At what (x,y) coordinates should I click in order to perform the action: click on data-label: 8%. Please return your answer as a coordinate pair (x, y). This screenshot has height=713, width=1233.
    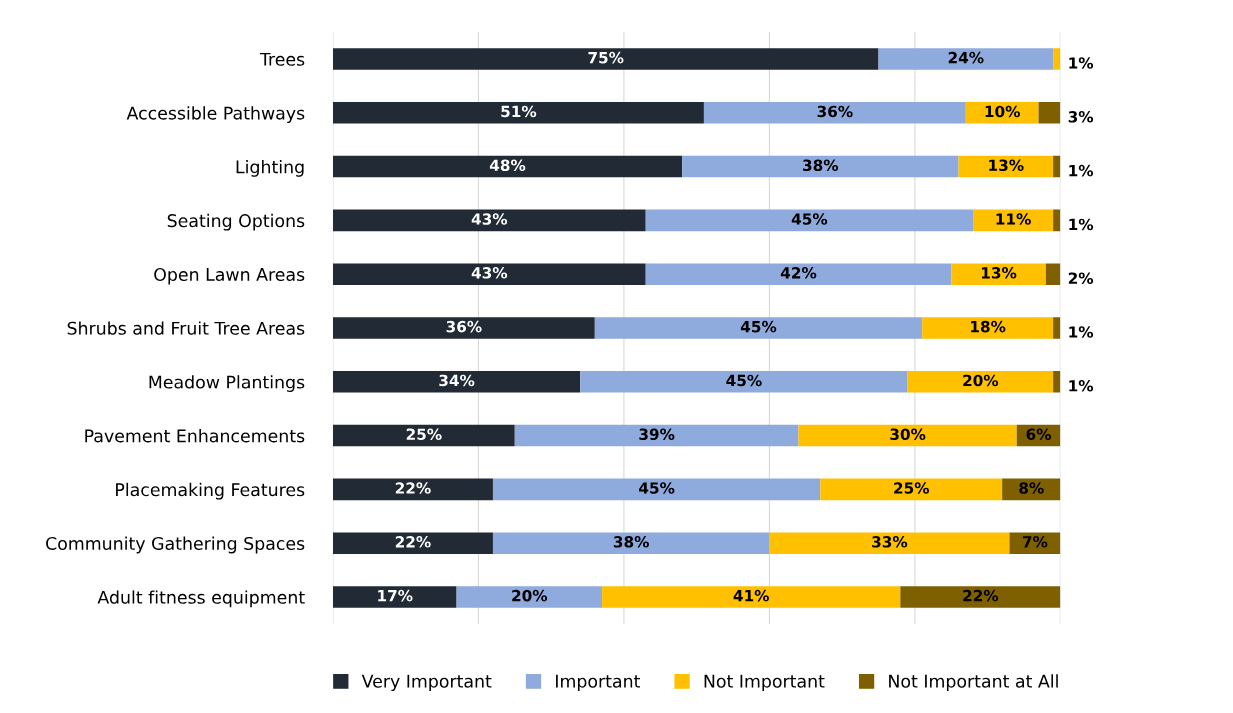
    Looking at the image, I should click on (1031, 488).